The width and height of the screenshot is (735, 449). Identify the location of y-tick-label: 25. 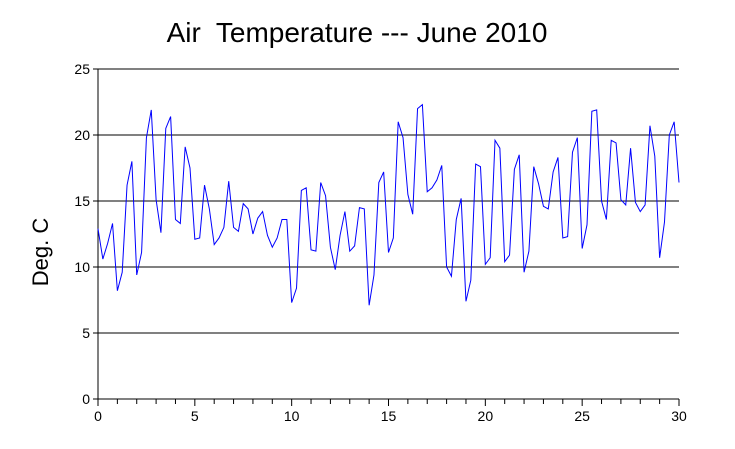
(82, 69).